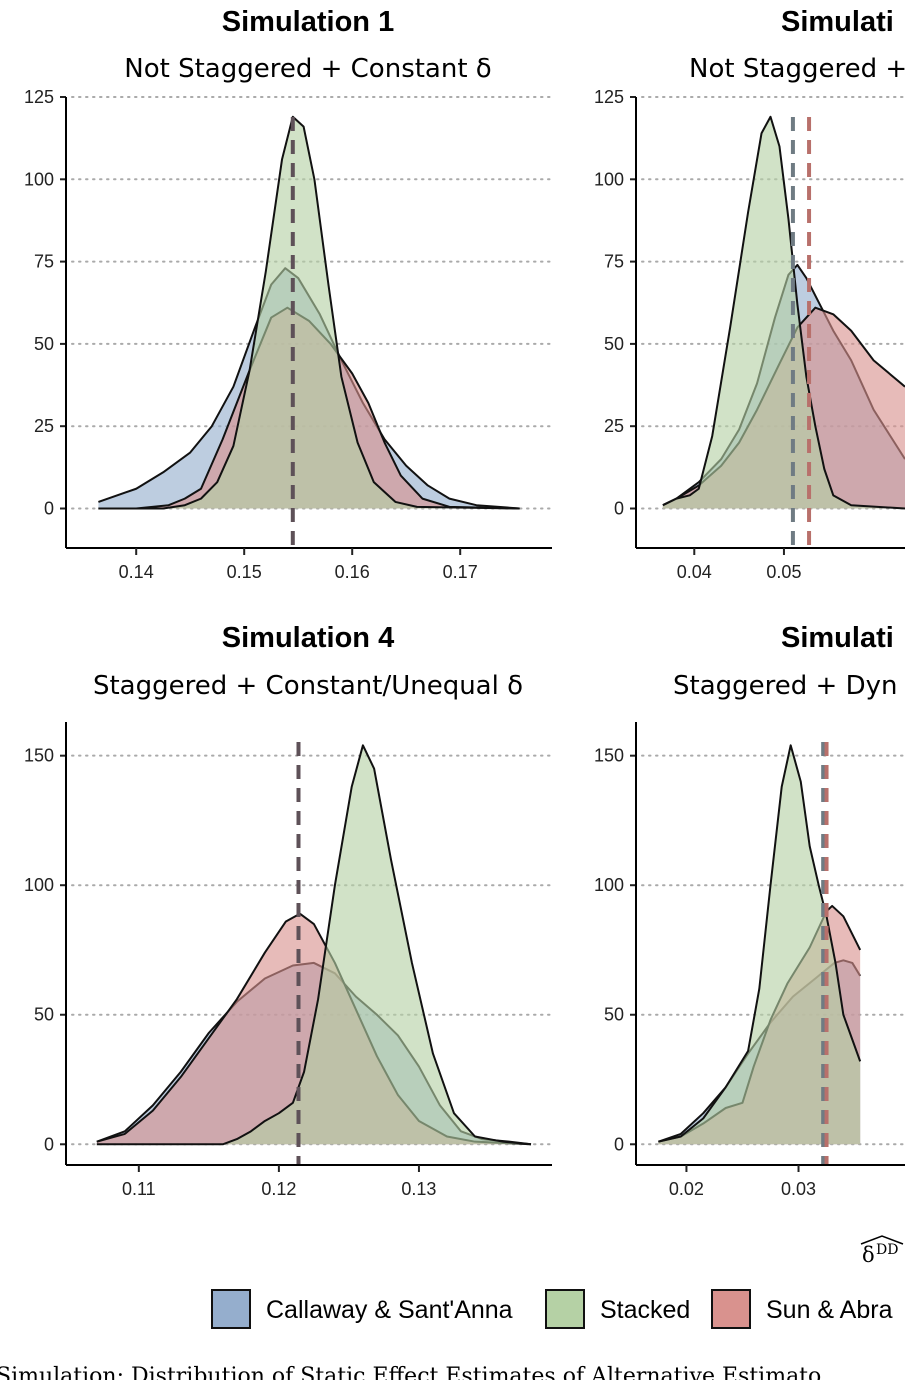  What do you see at coordinates (694, 572) in the screenshot?
I see `x-tick-label: 0.04` at bounding box center [694, 572].